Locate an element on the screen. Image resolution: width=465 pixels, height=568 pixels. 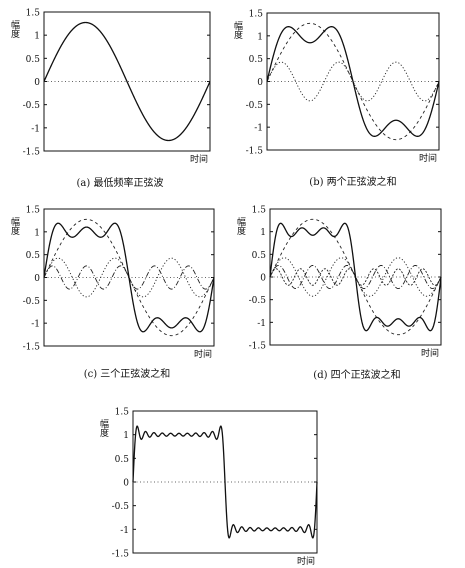
harmonic-3-curve is located at coordinates (353, 81).